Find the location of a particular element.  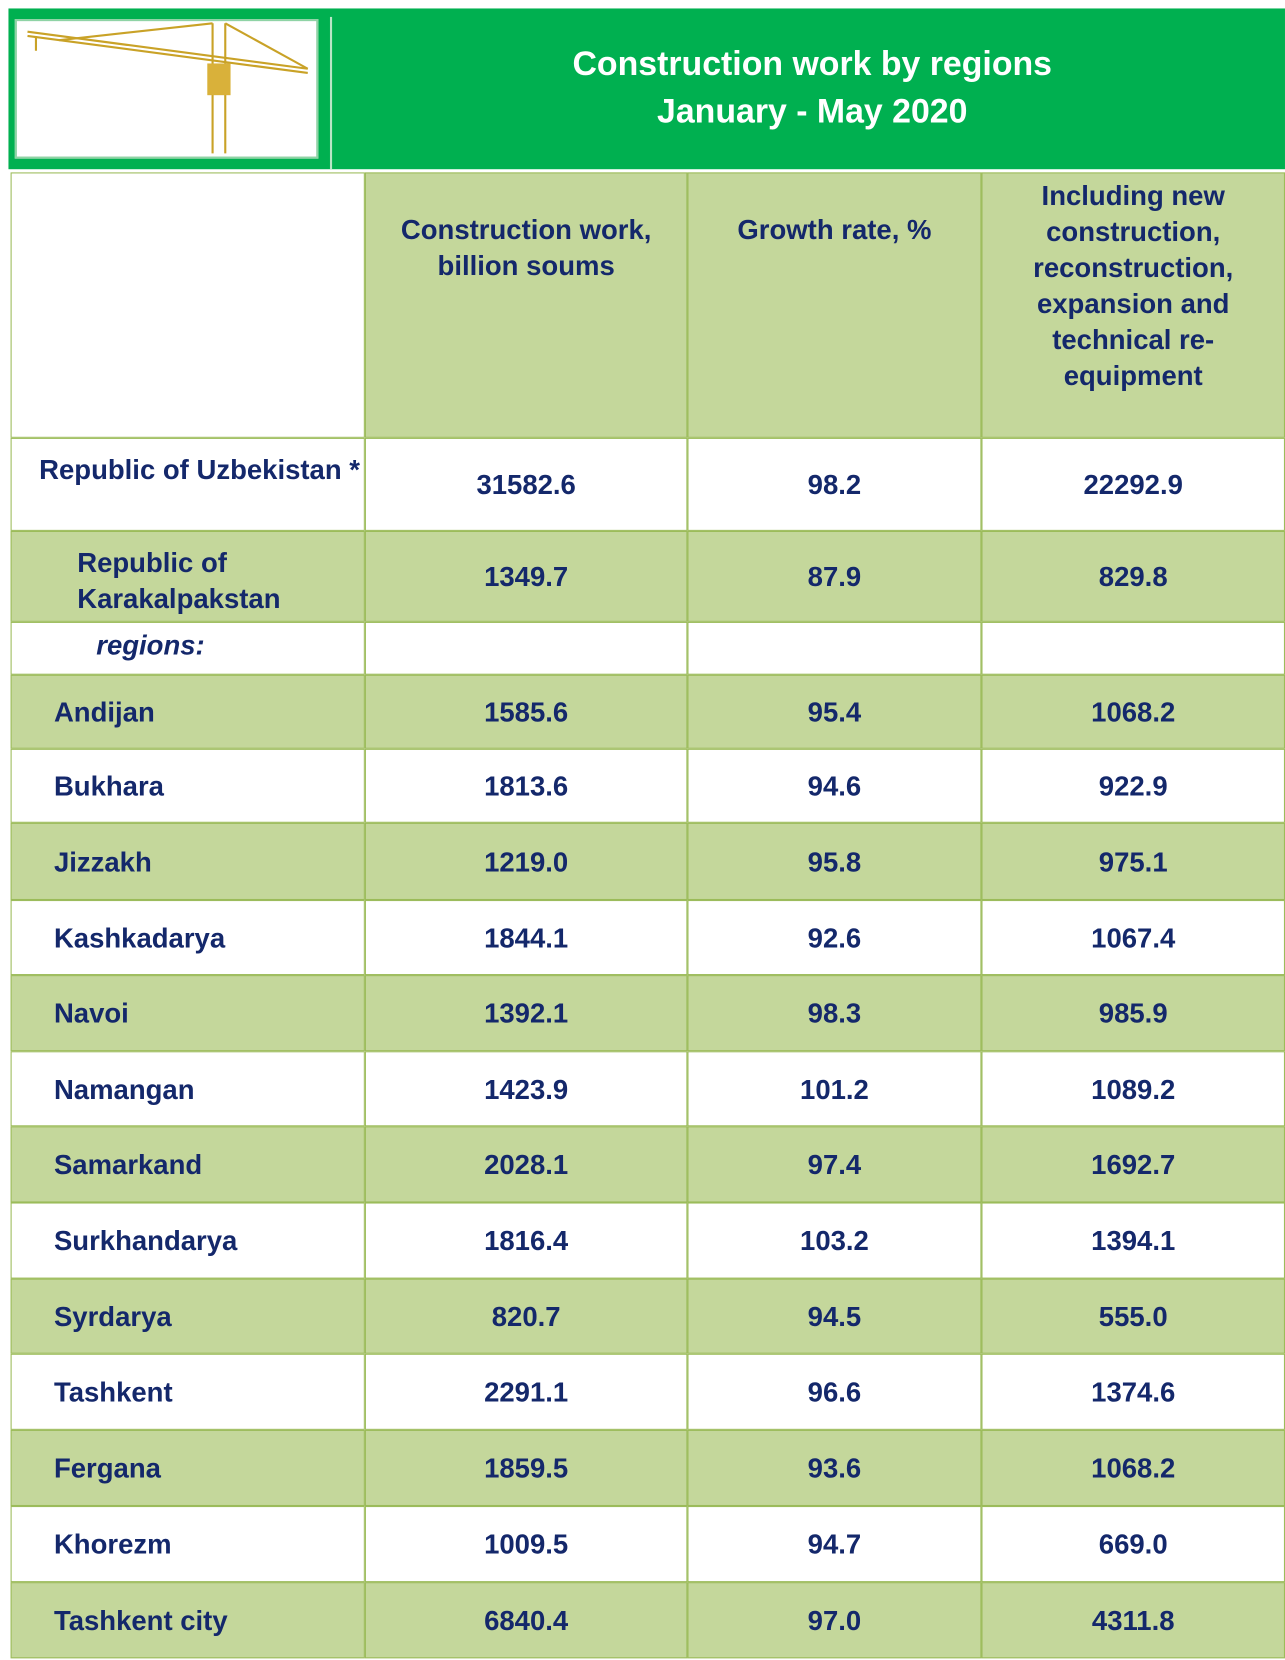

value-cell-text: 975.1 is located at coordinates (1133, 861).